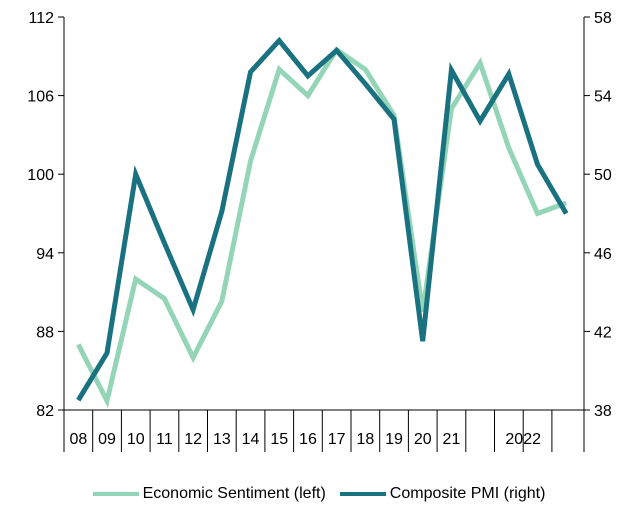  Describe the element at coordinates (308, 439) in the screenshot. I see `x-tick-label: 16` at that location.